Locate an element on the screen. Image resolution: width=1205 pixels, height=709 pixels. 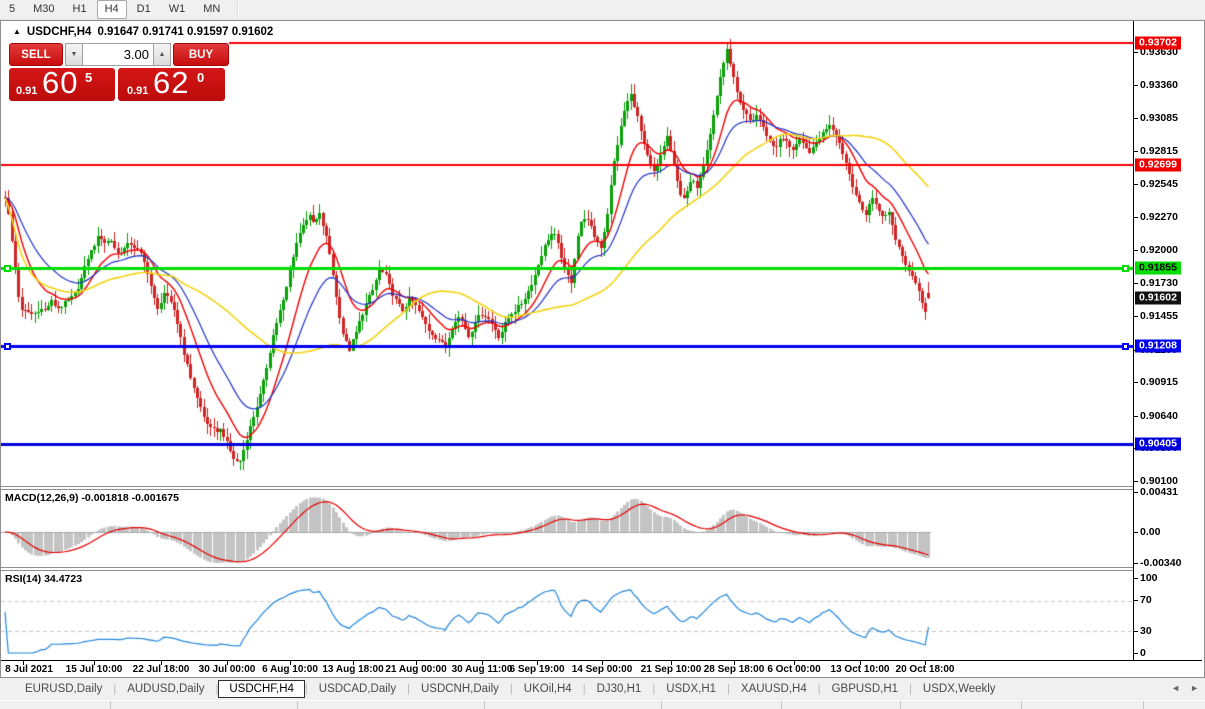
buy-price-box: 0.91 62 0 is located at coordinates (171, 83).